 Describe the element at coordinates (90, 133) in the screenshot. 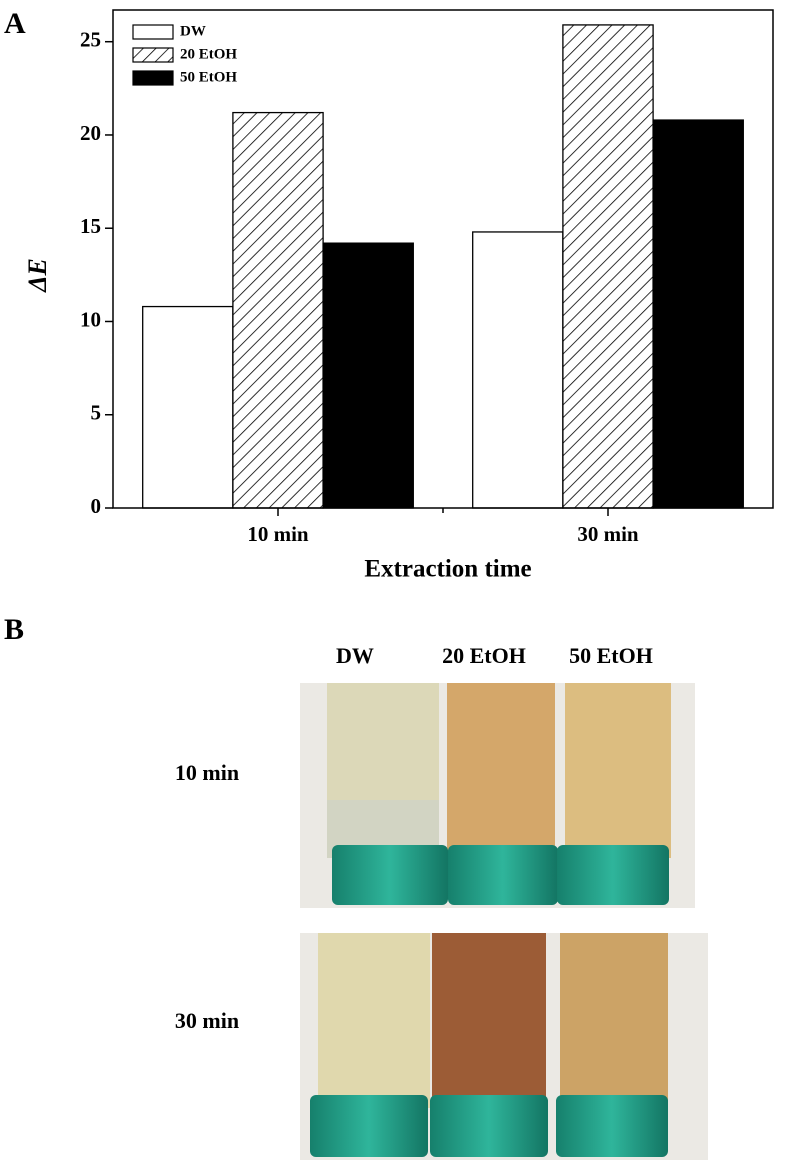

I see `y-tick-label: 20` at that location.